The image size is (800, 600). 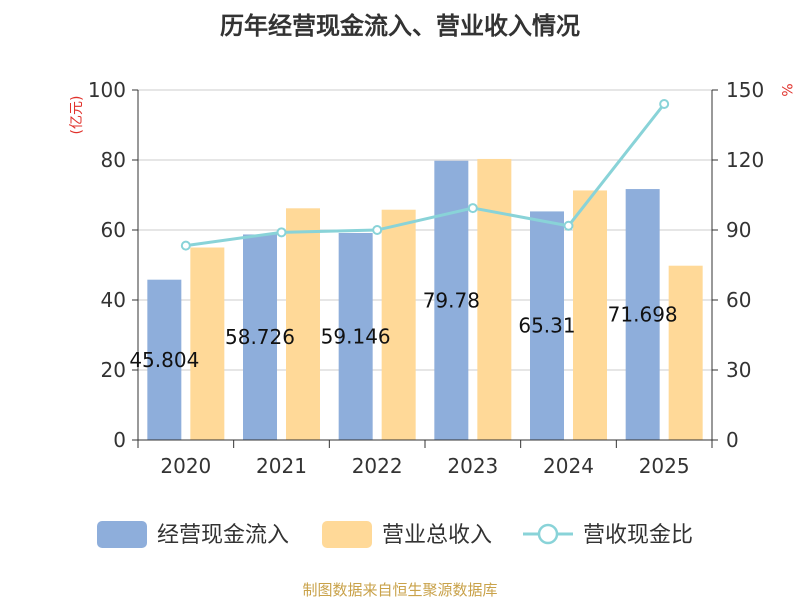 I want to click on left-tick-label: 0, so click(x=119, y=440).